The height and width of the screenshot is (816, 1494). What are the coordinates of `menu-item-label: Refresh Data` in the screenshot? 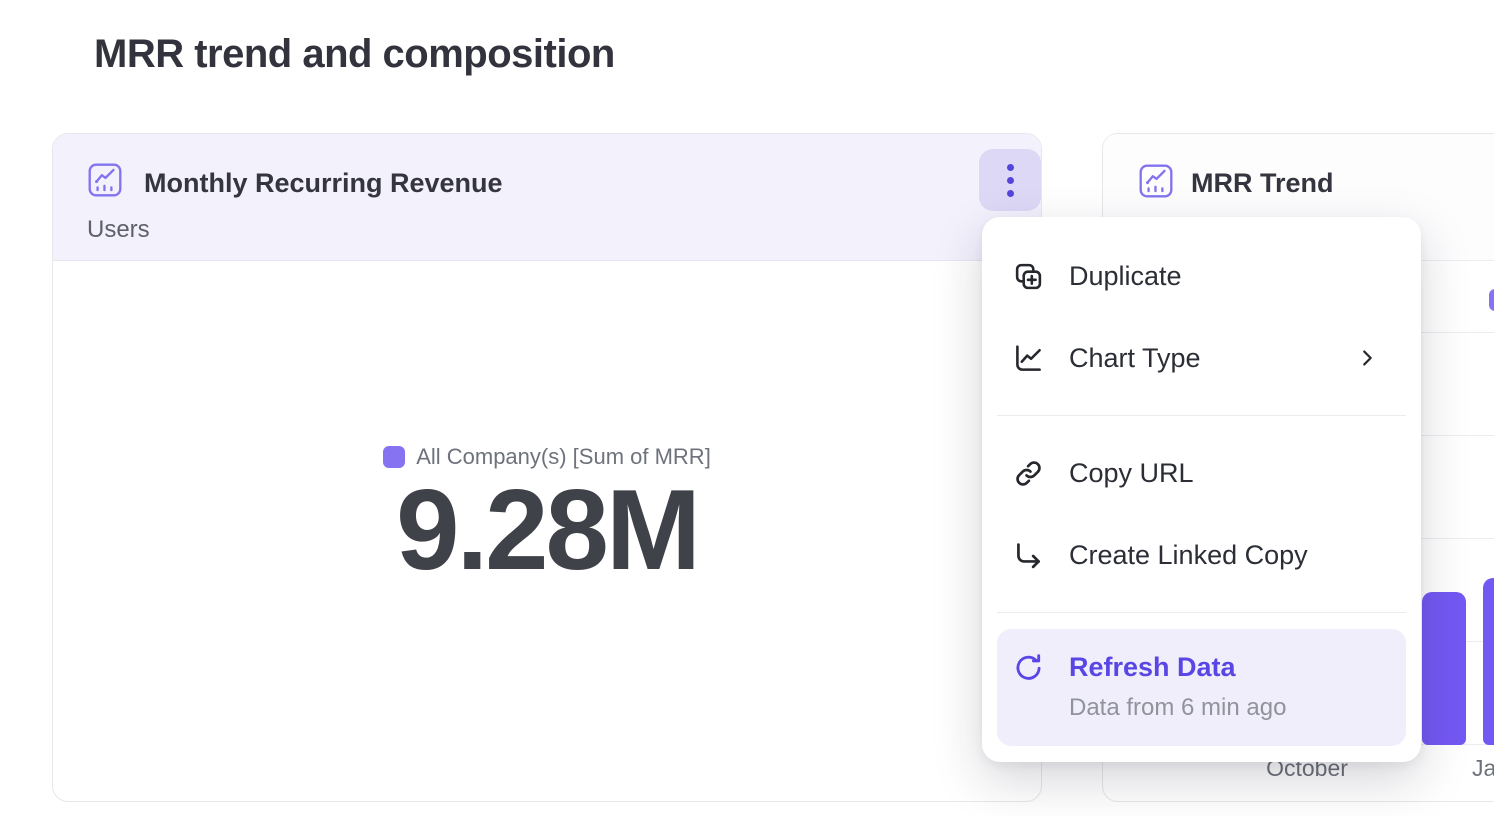 It's located at (1152, 667).